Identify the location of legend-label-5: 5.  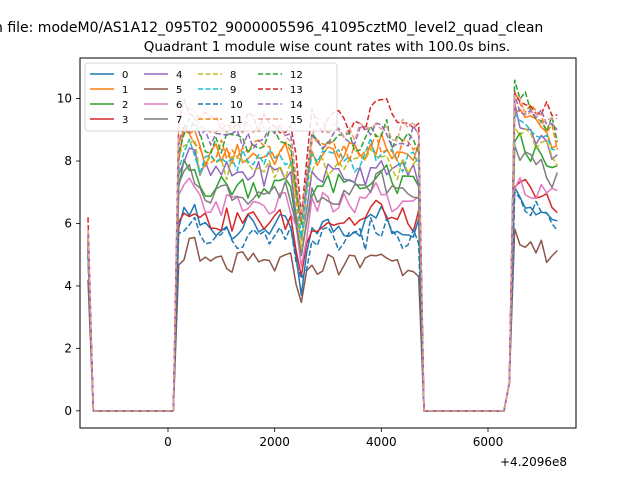
(179, 90).